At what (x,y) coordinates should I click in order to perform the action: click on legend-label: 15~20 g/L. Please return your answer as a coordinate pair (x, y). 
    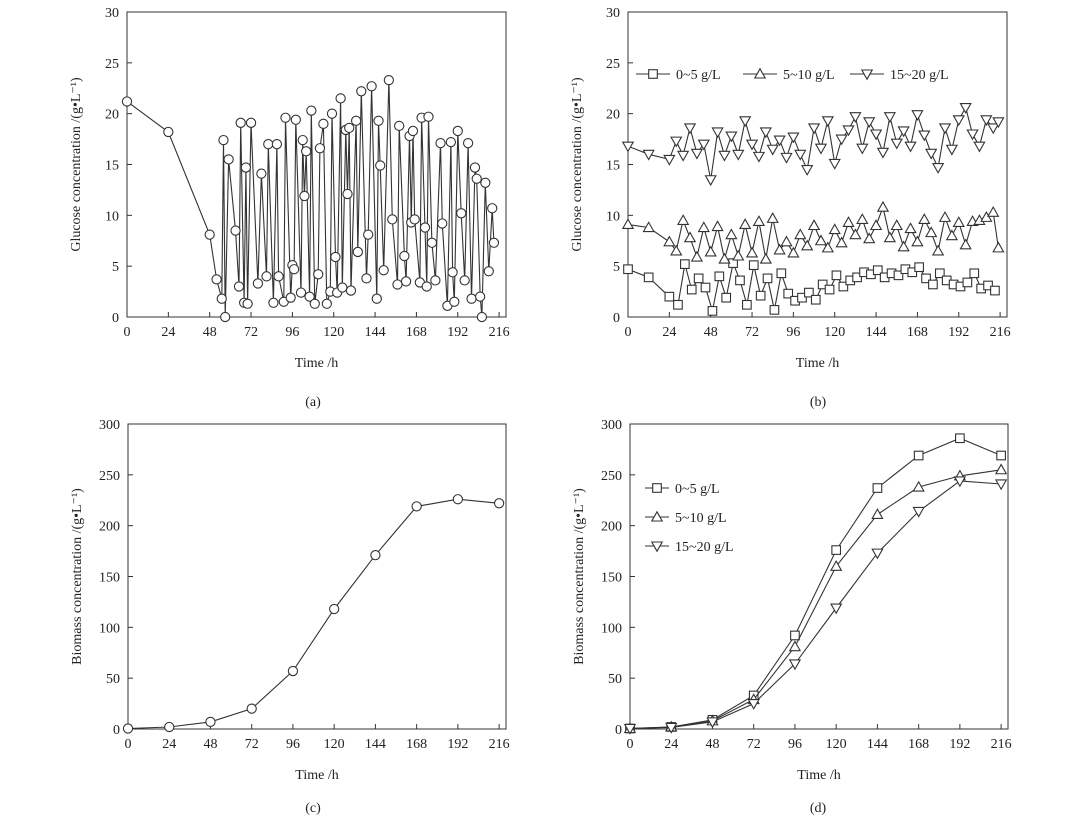
    Looking at the image, I should click on (704, 547).